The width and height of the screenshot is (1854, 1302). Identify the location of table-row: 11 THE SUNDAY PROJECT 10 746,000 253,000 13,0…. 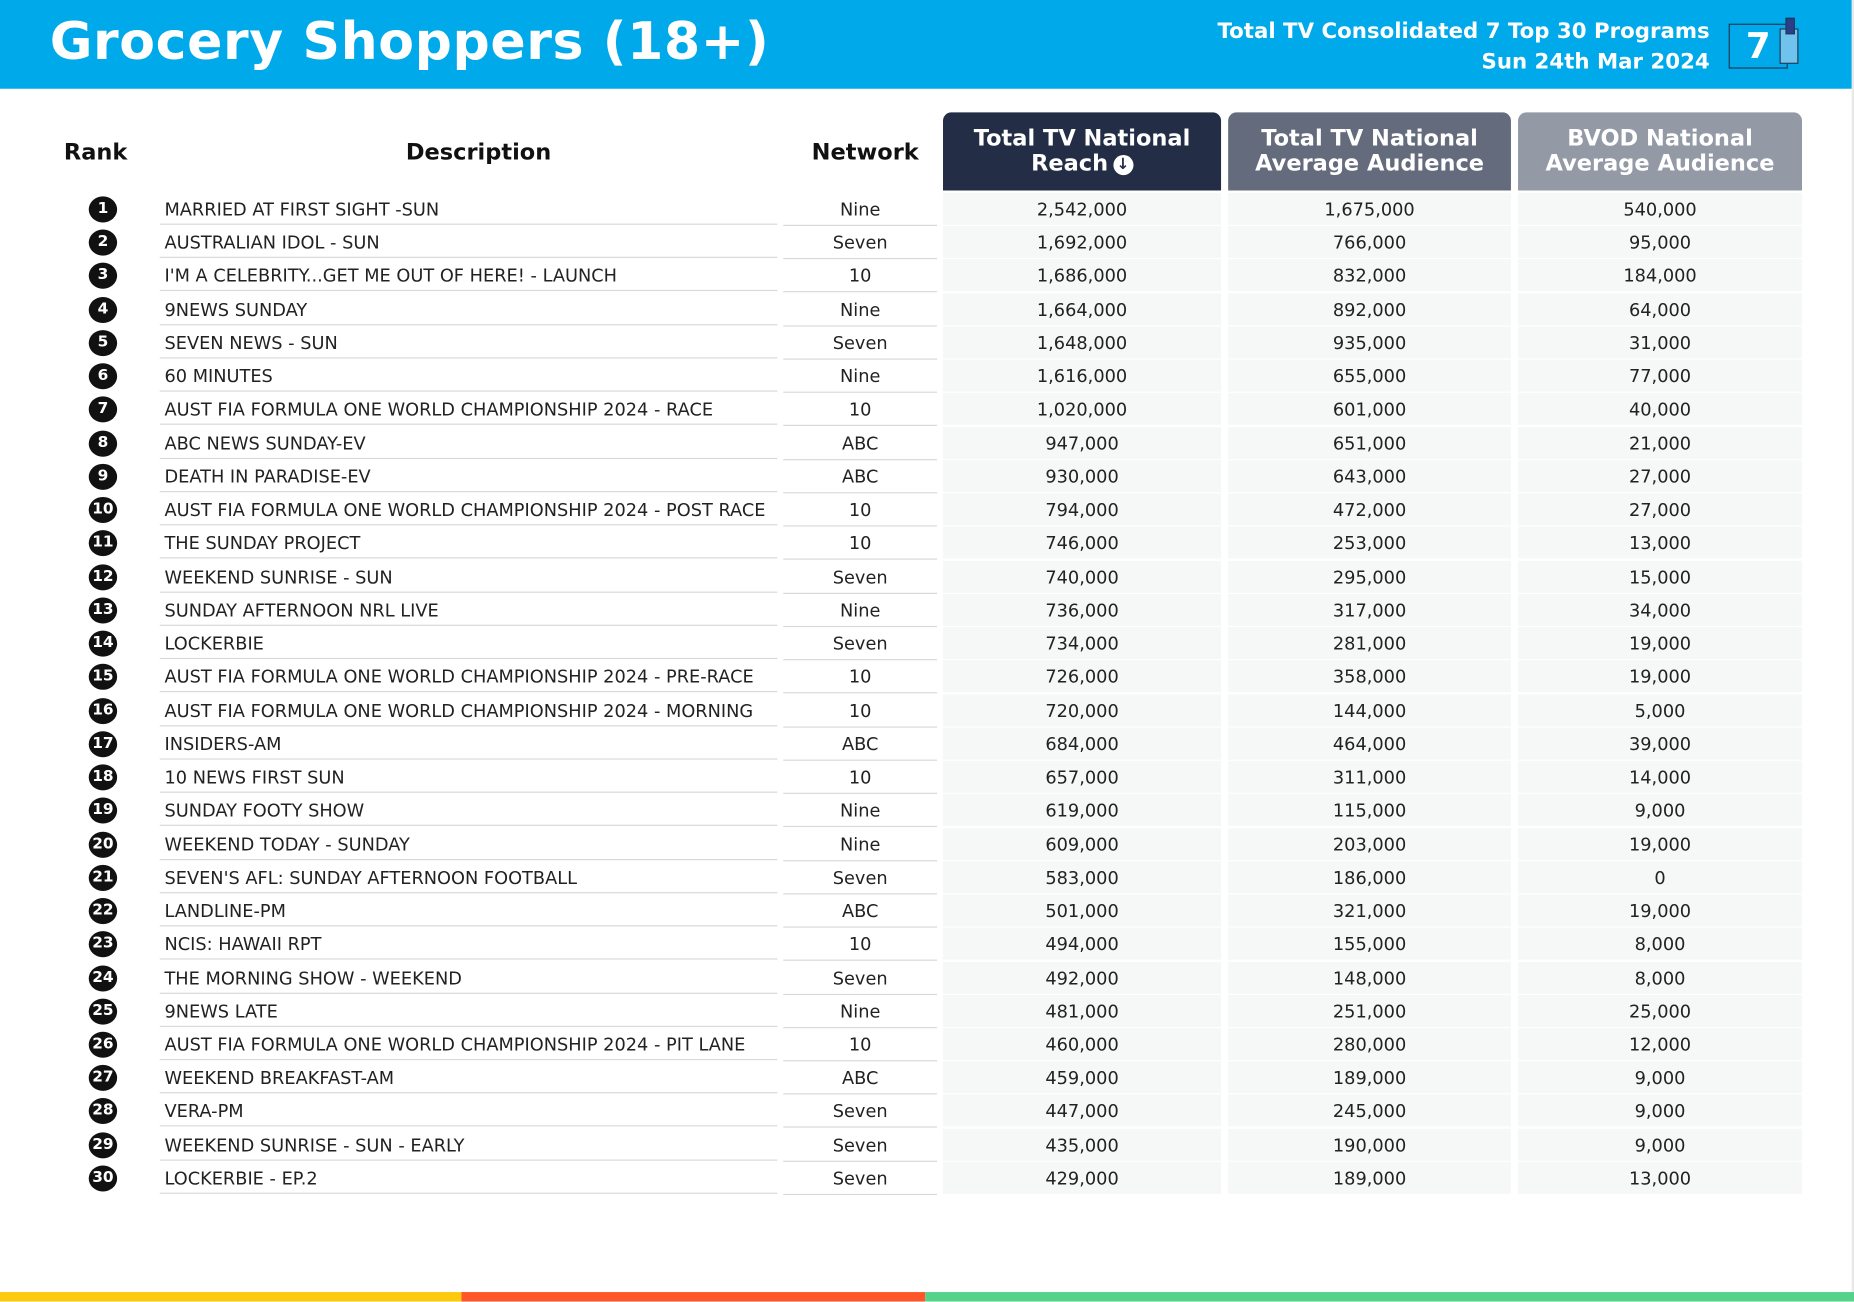
(927, 543).